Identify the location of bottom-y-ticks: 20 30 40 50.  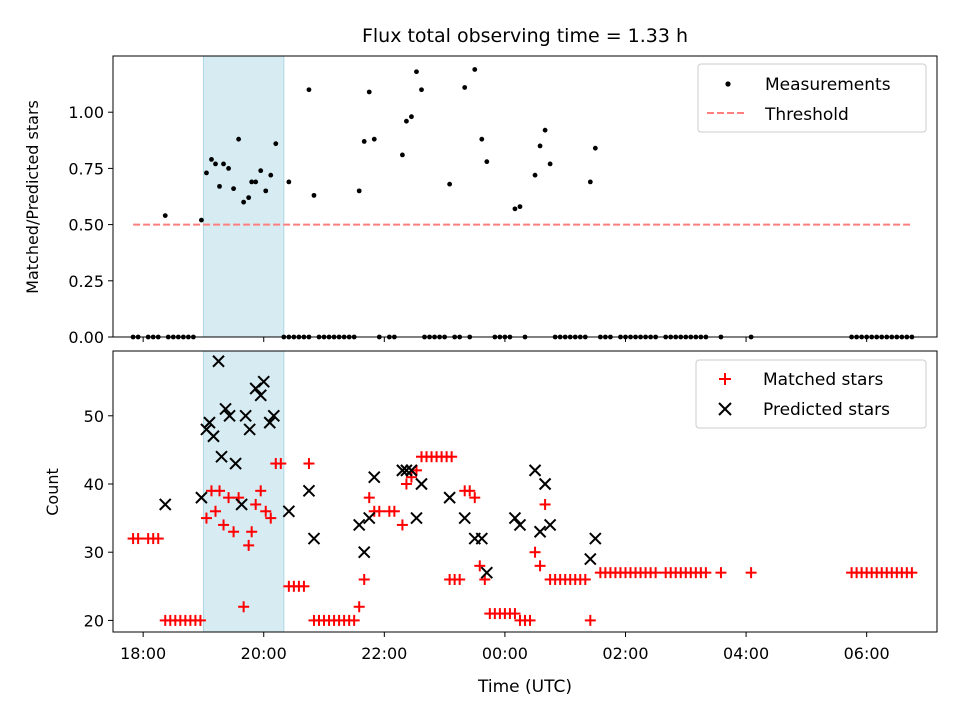
(98, 518).